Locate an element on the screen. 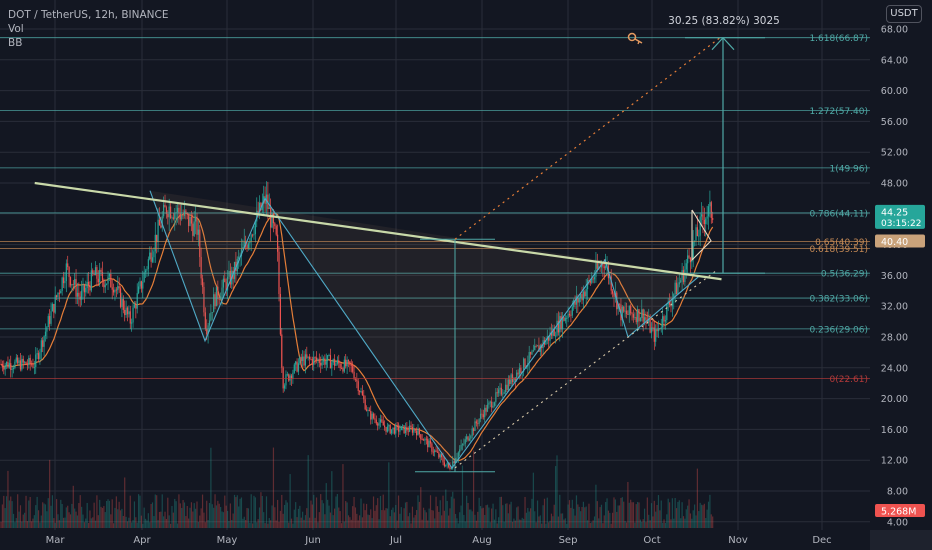 The height and width of the screenshot is (550, 932). time-tick-label: Oct is located at coordinates (651, 540).